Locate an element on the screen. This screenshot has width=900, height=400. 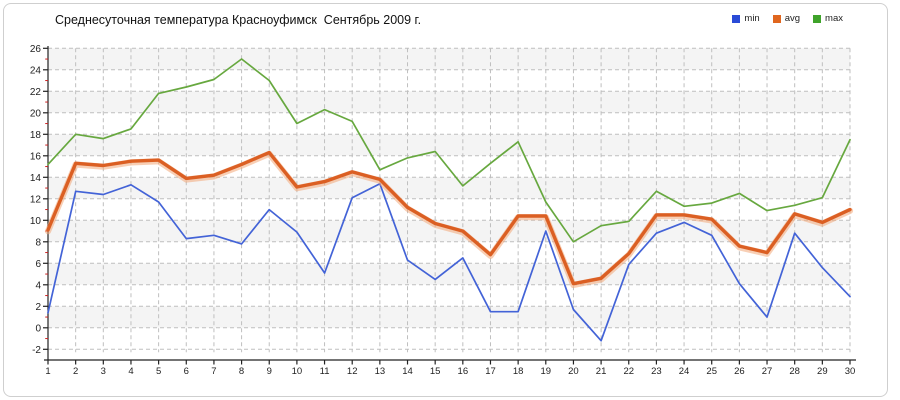
x-tick-label: 1 is located at coordinates (47, 371).